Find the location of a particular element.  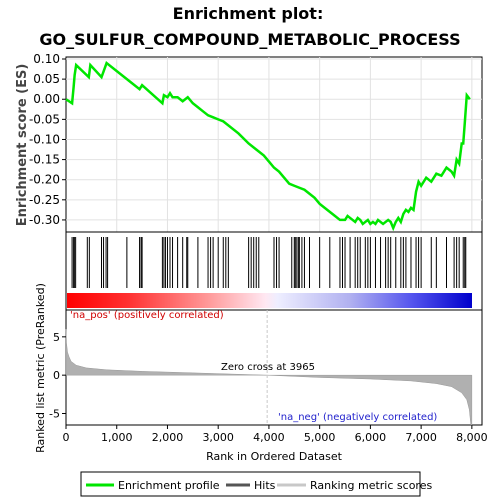

legend-label-hits: Hits is located at coordinates (265, 485).